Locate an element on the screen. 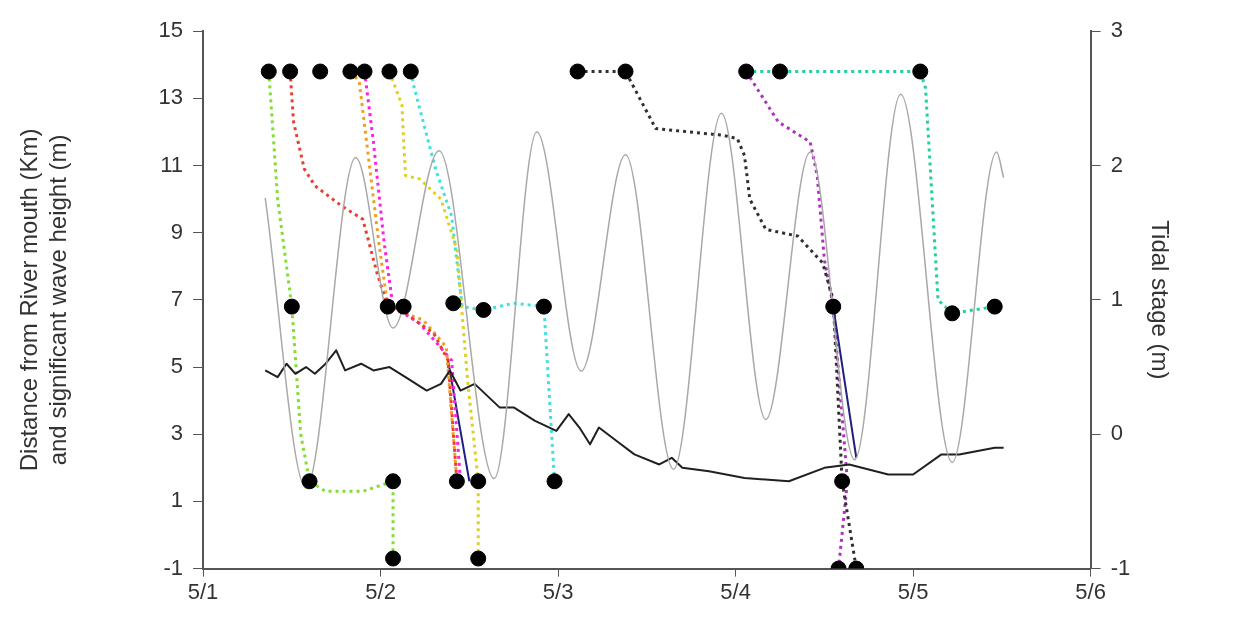  x-tick-label: 5/2 is located at coordinates (380, 591).